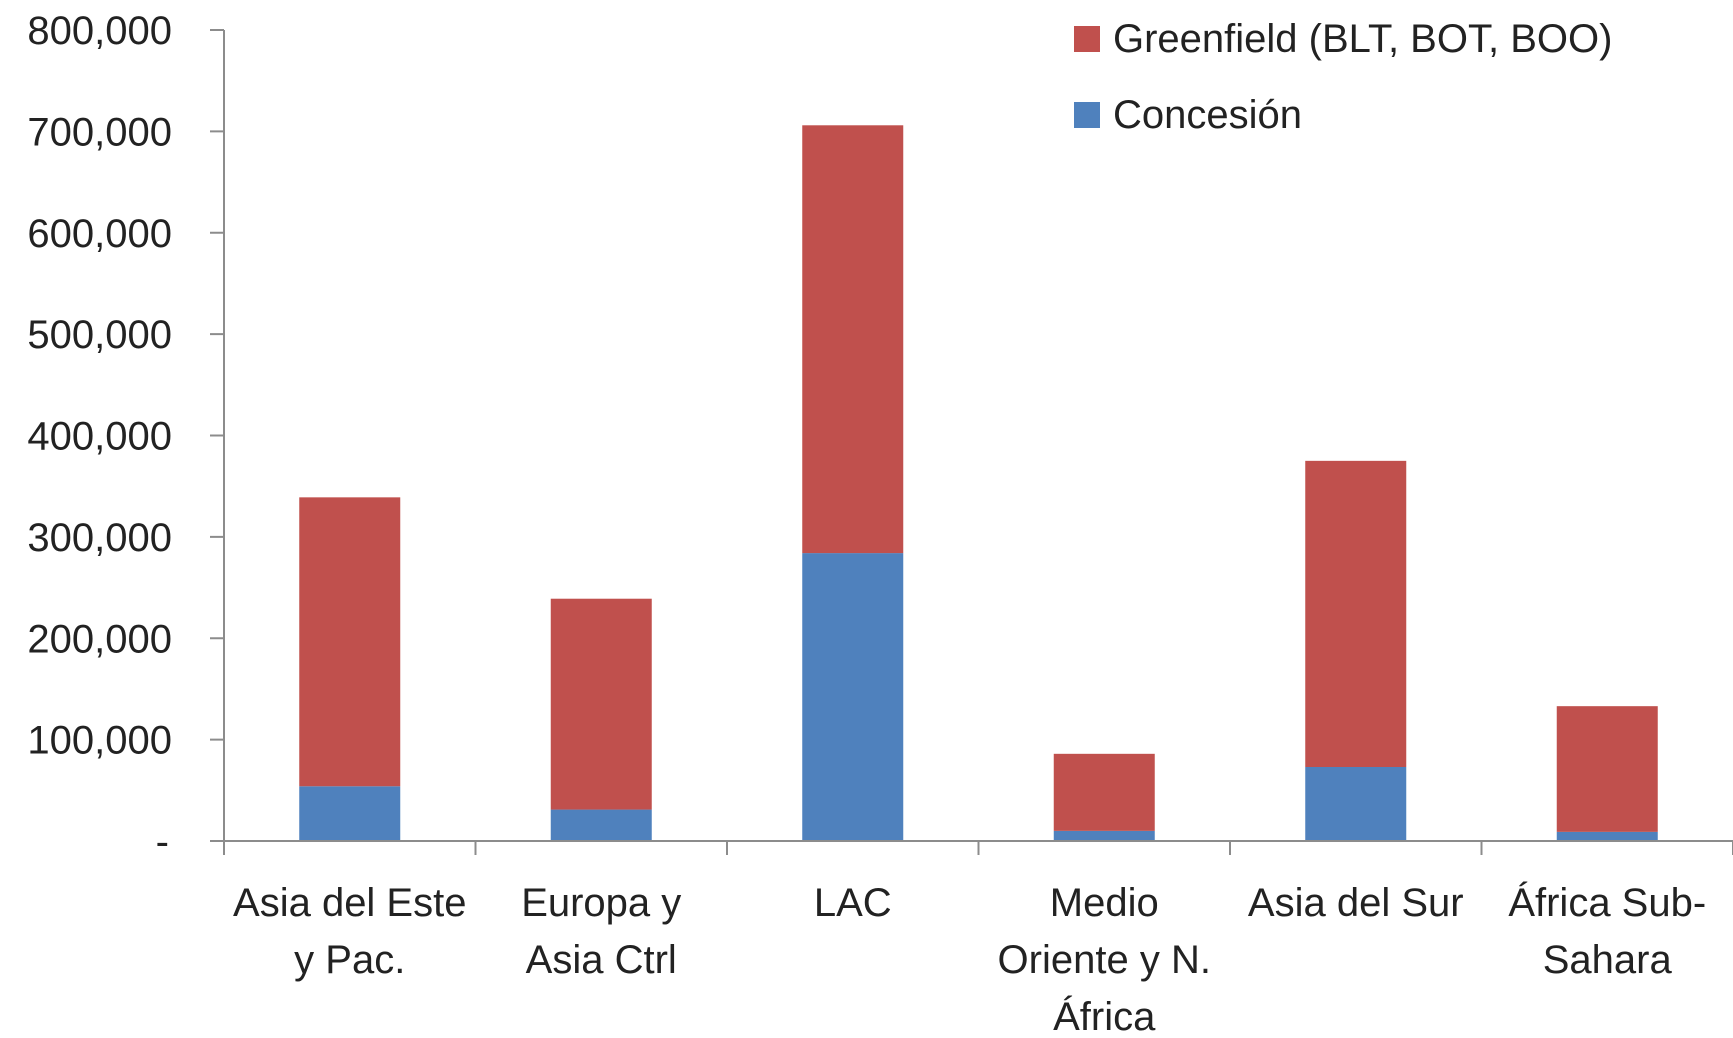  I want to click on x-category-label: Europa y Asia Ctrl, so click(601, 931).